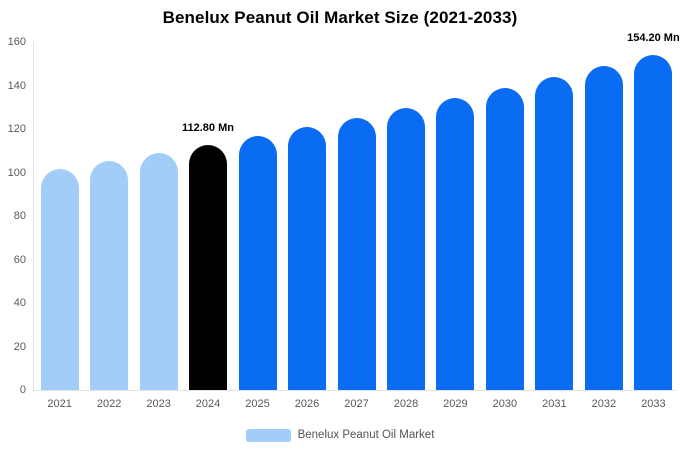 This screenshot has height=450, width=680. I want to click on y-tick-label: 140, so click(16, 85).